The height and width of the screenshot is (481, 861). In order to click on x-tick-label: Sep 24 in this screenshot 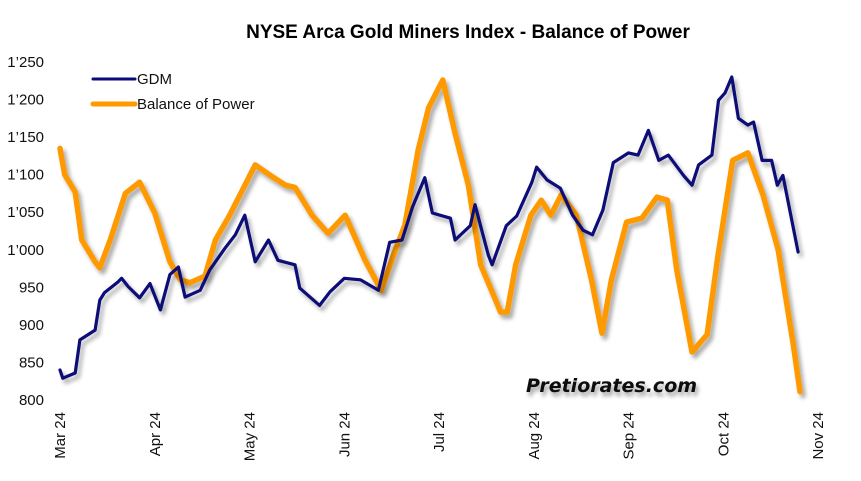, I will do `click(629, 436)`.